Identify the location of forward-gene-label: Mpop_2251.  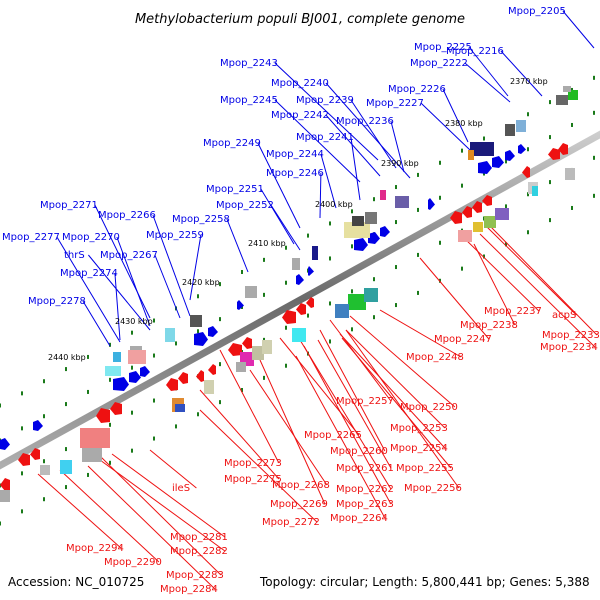
(235, 189).